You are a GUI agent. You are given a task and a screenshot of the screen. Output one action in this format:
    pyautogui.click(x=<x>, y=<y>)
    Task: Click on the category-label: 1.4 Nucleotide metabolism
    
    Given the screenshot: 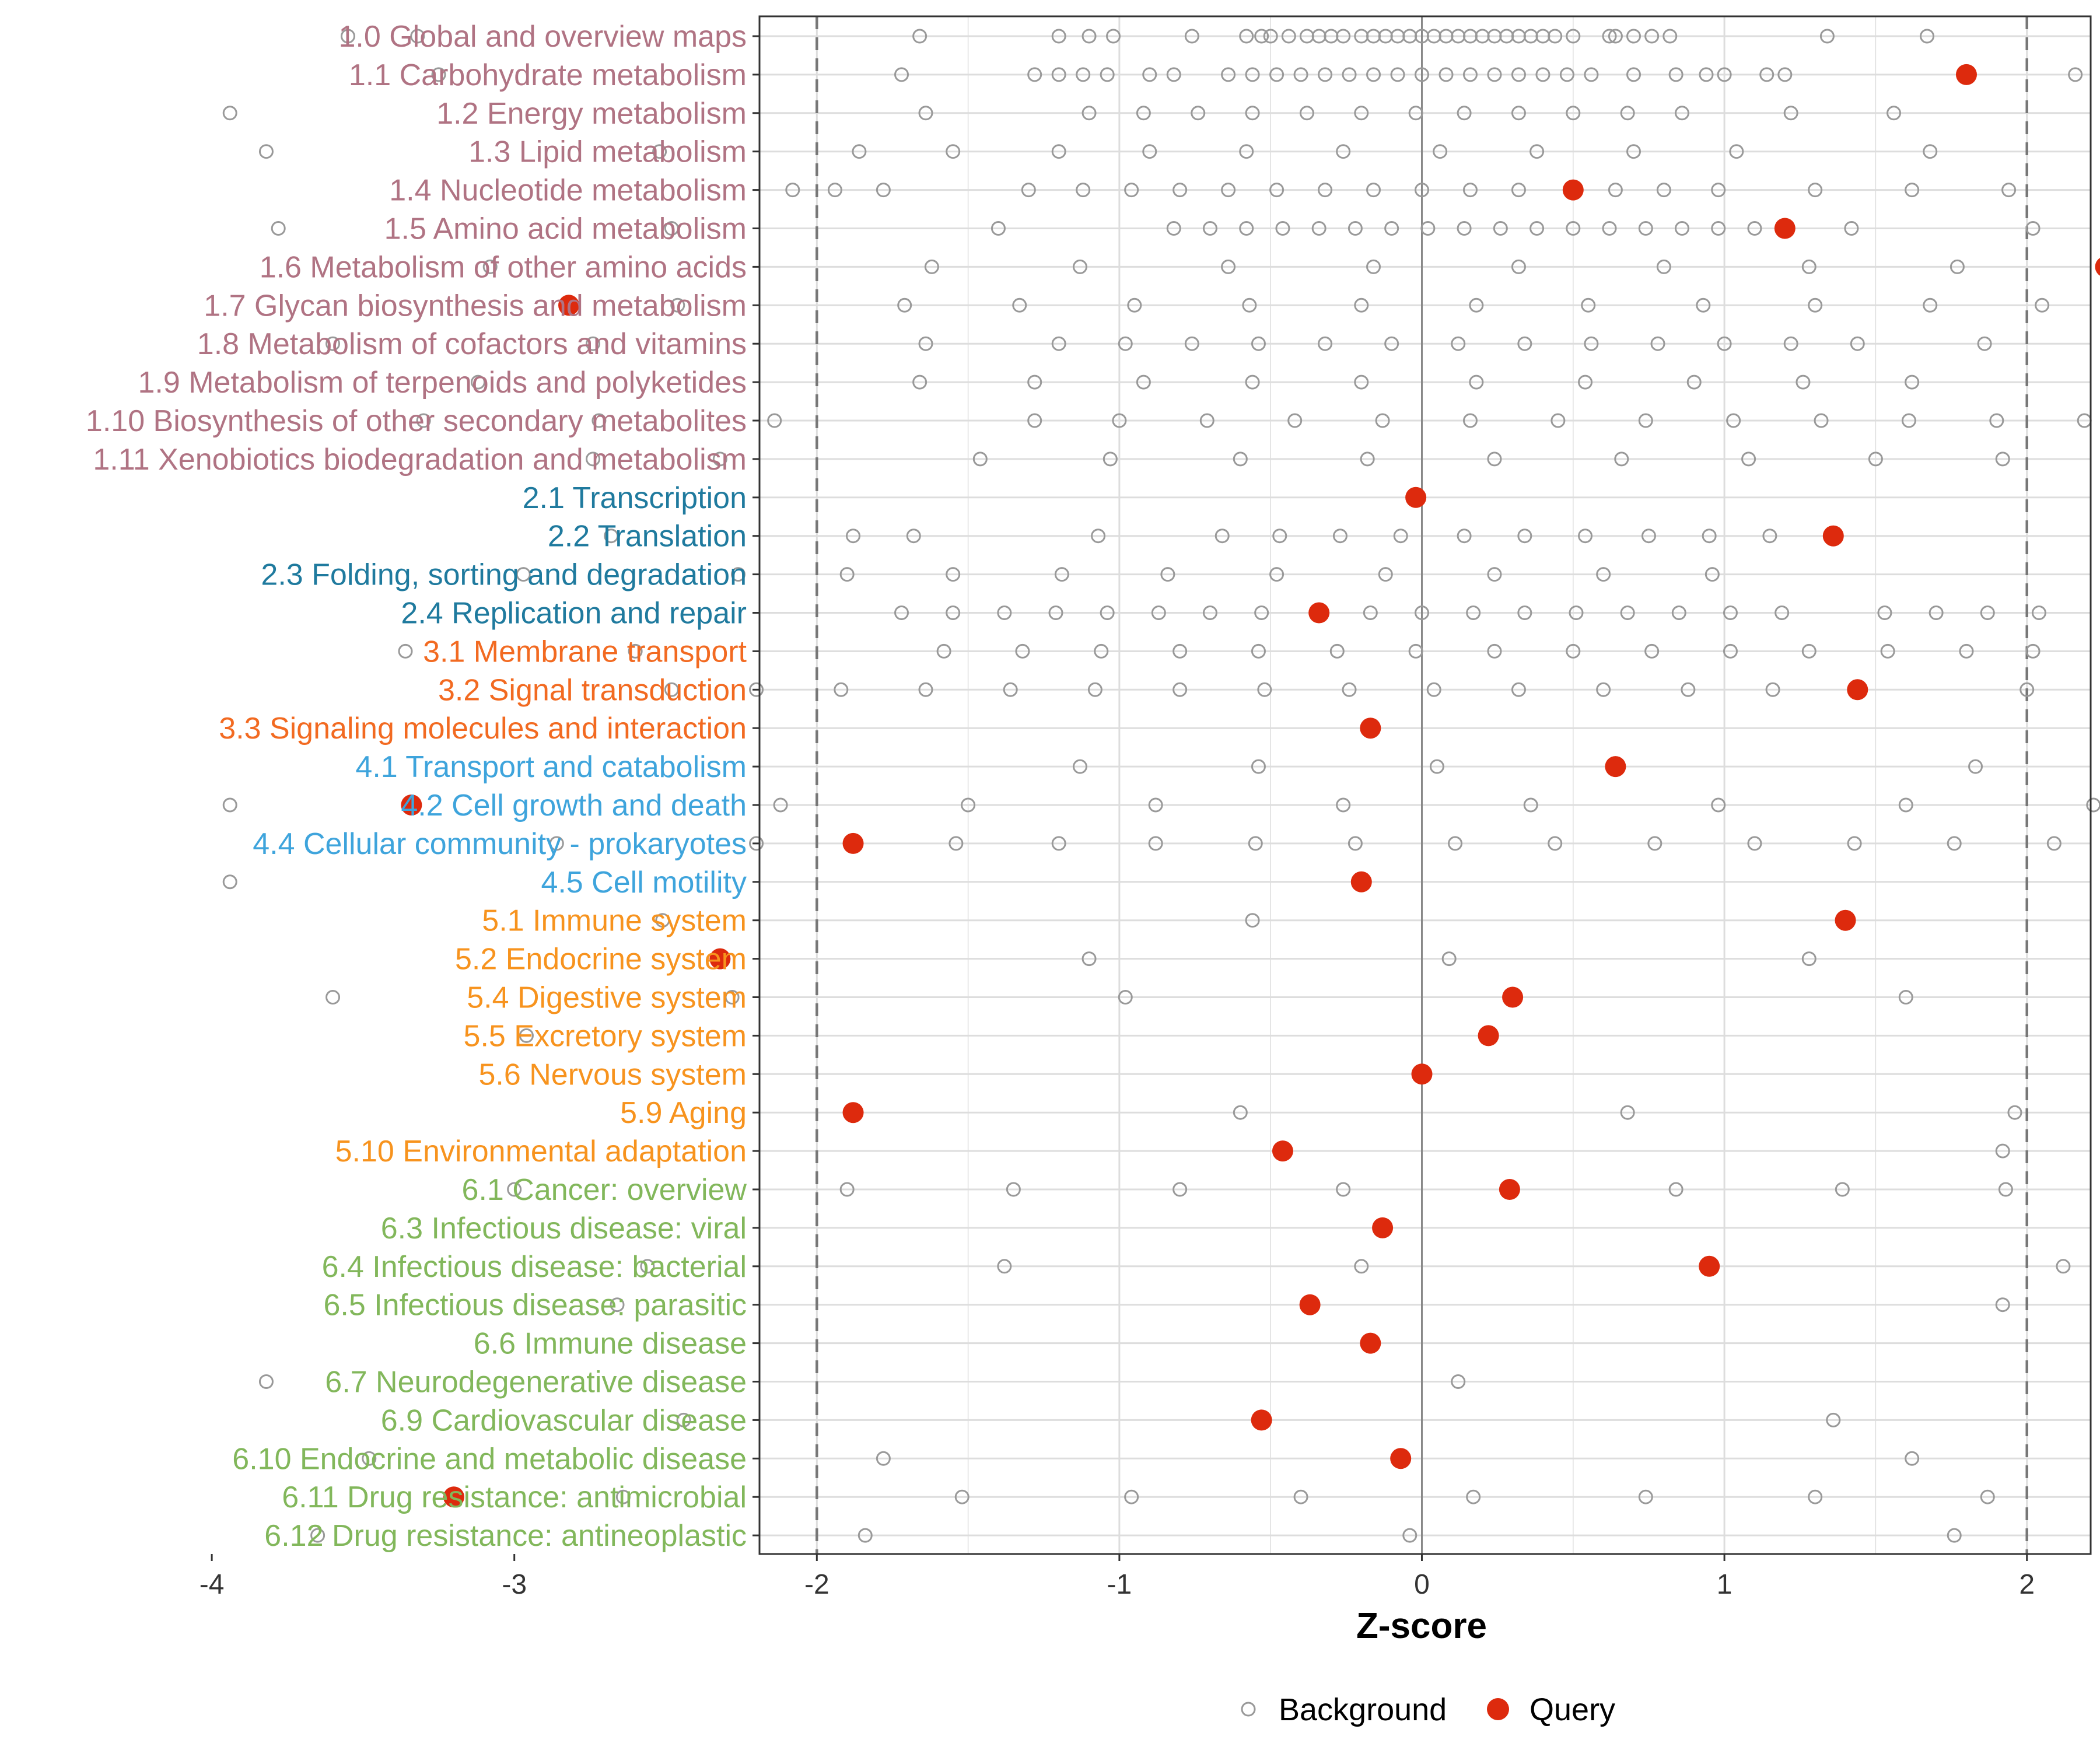 What is the action you would take?
    pyautogui.click(x=568, y=191)
    